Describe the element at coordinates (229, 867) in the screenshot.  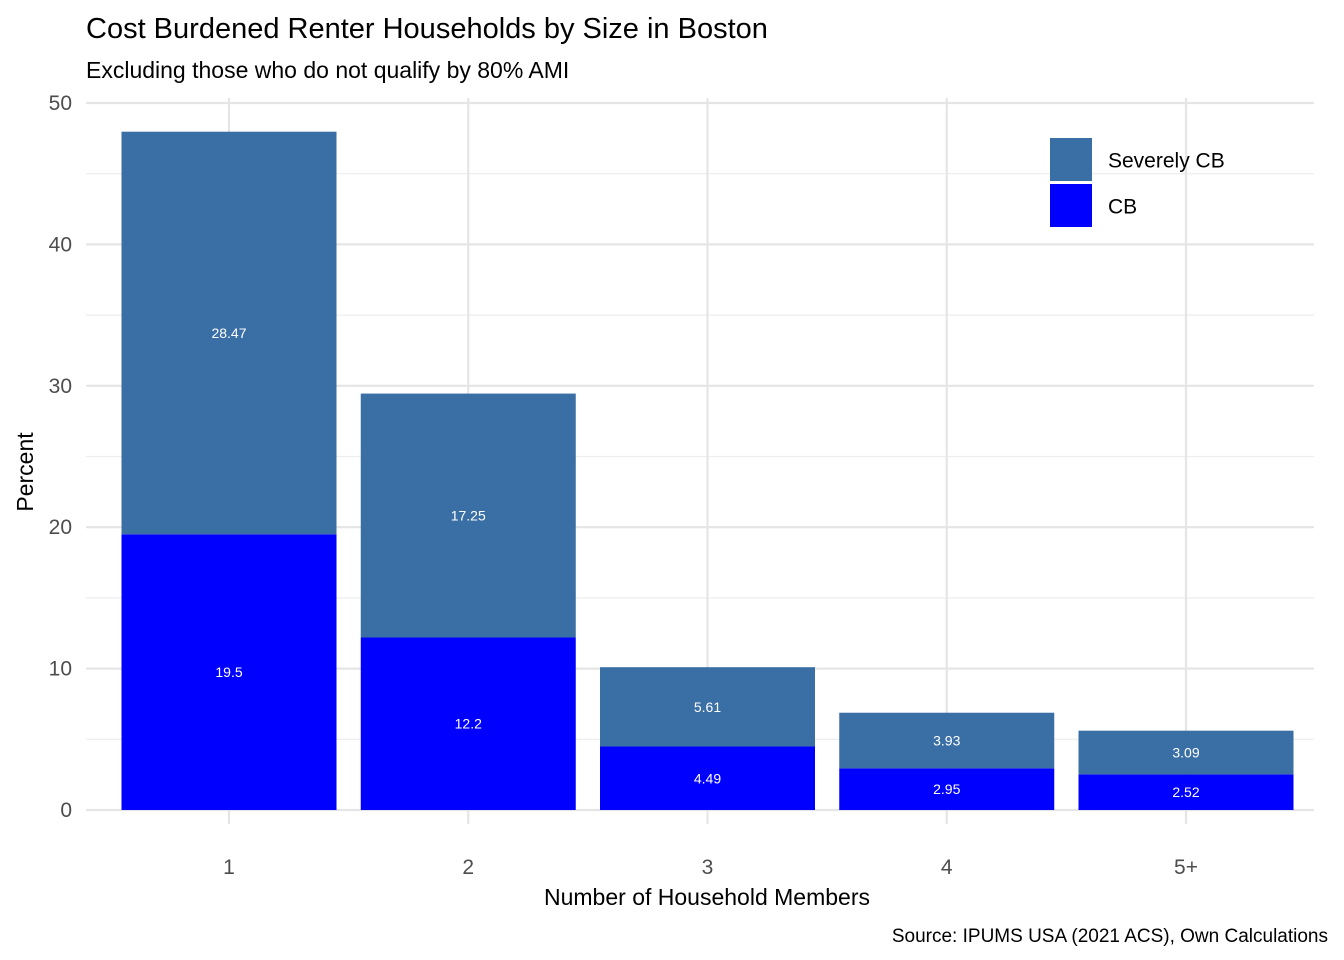
I see `x-tick-label: 1` at that location.